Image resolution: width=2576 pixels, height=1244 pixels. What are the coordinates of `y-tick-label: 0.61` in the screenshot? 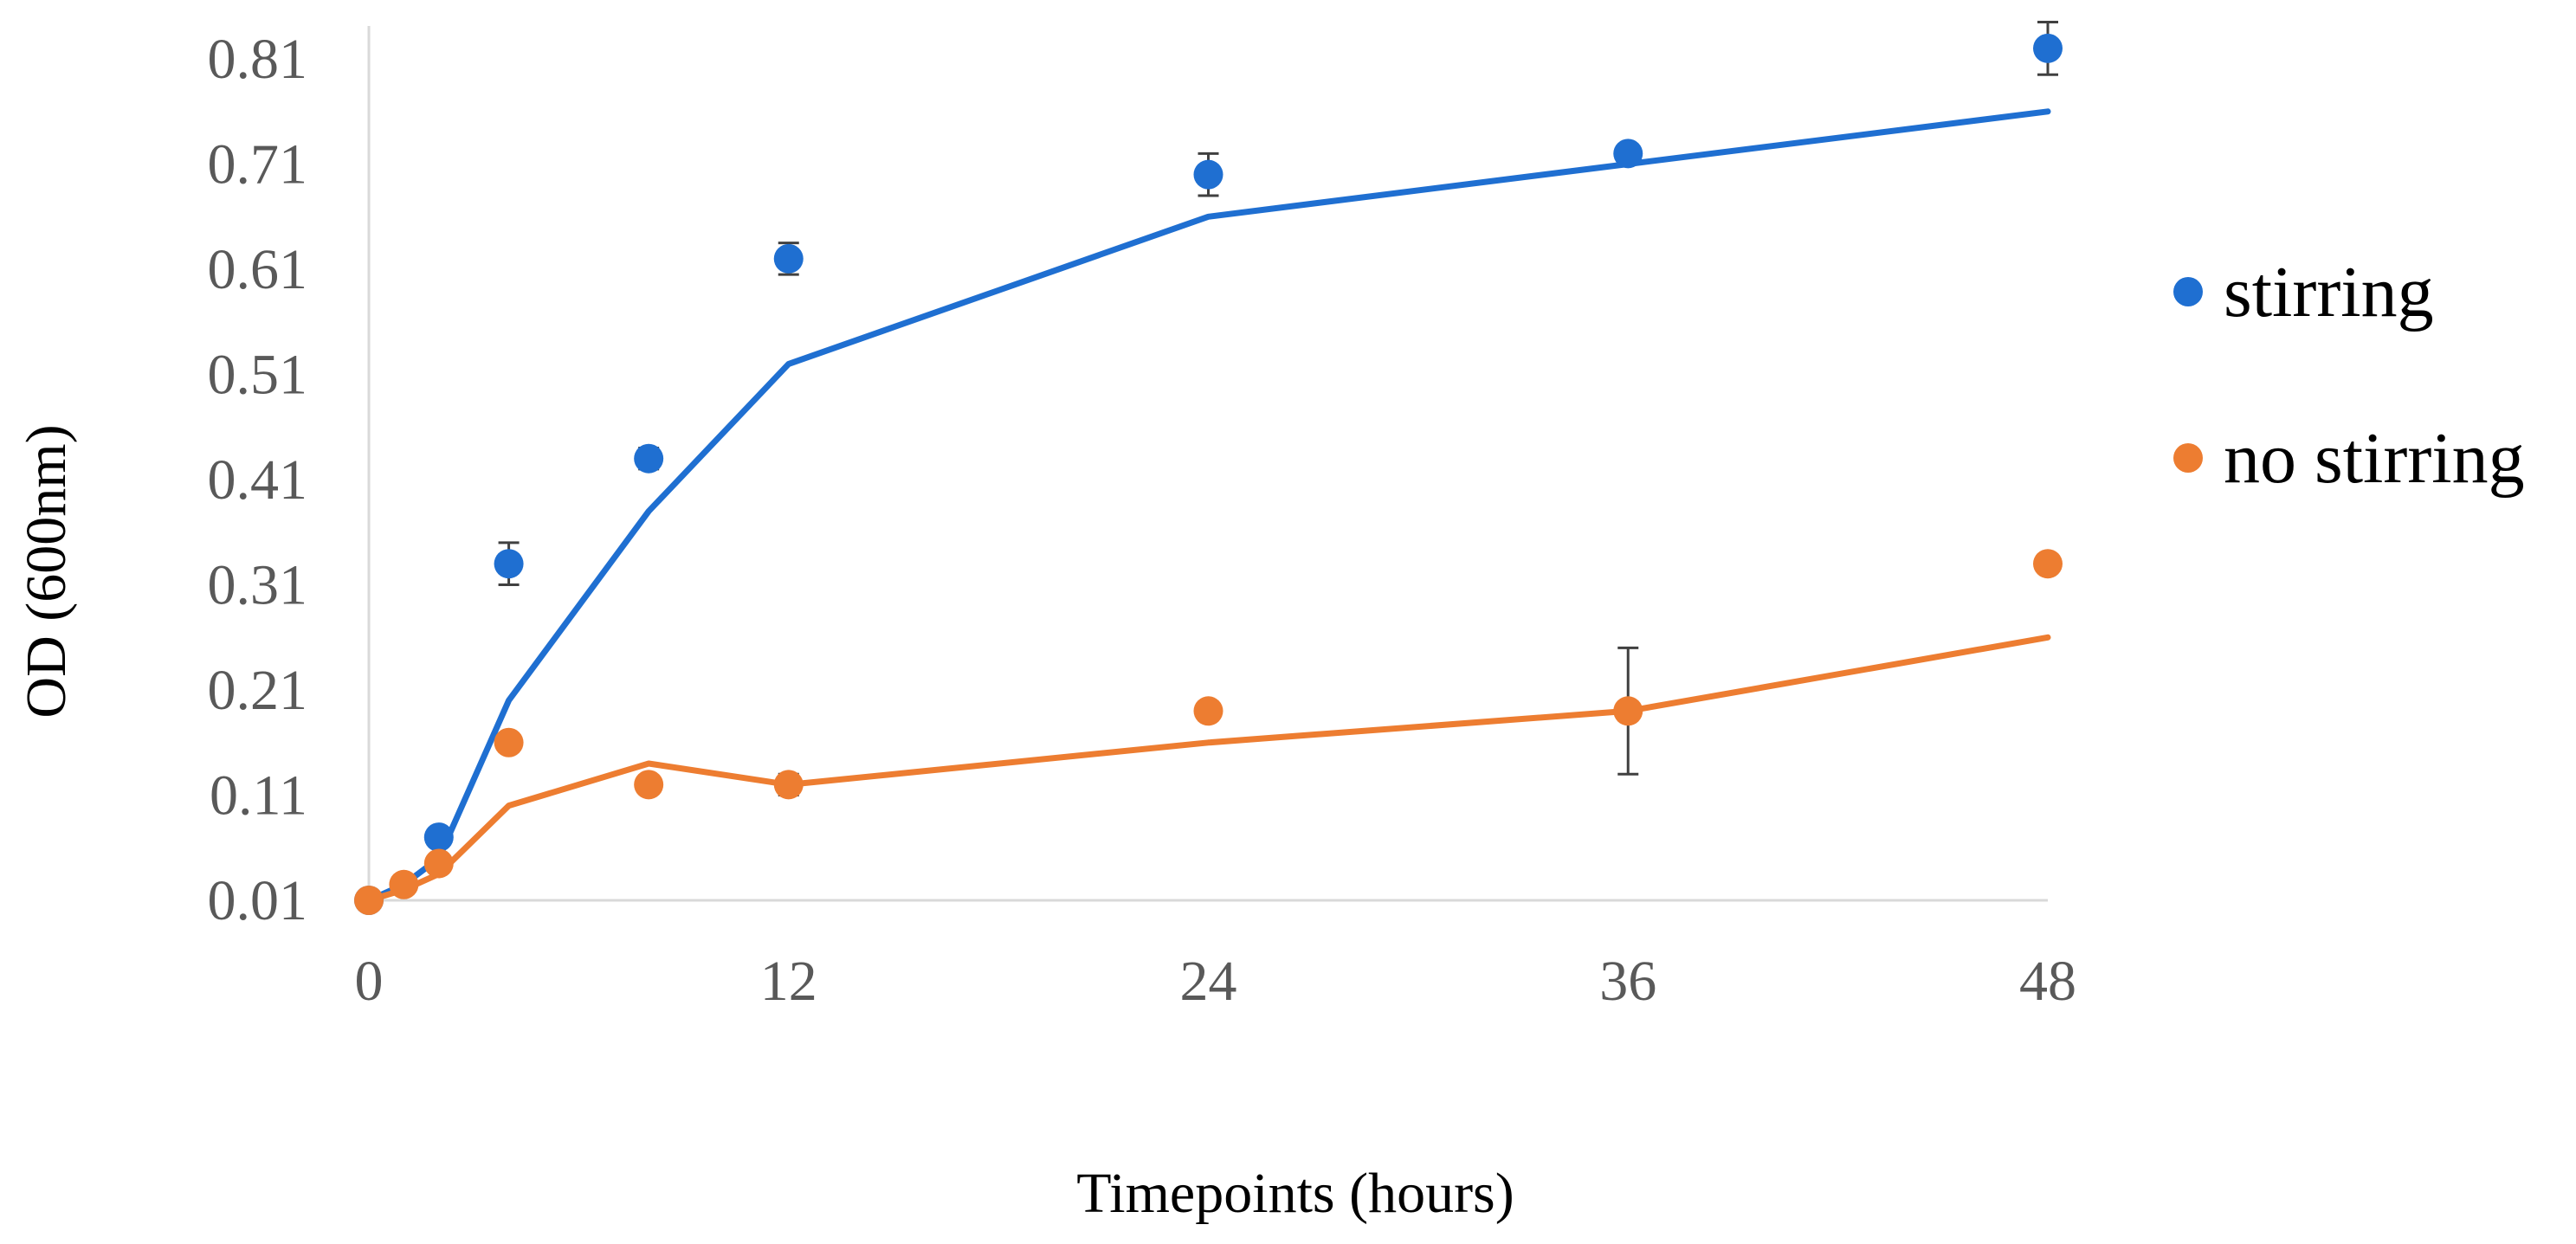 It's located at (258, 269).